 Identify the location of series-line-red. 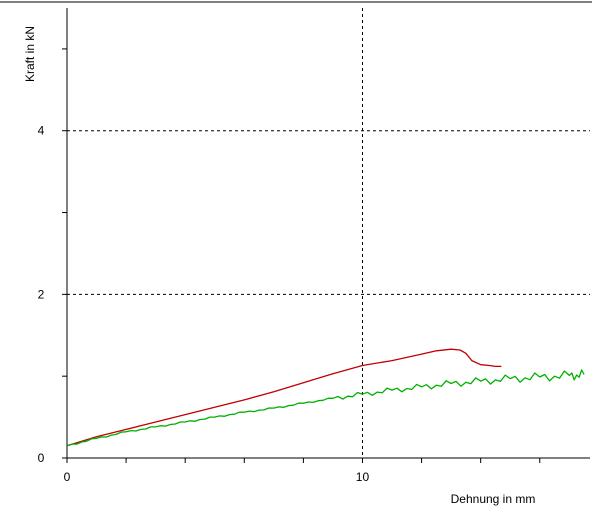
(284, 397).